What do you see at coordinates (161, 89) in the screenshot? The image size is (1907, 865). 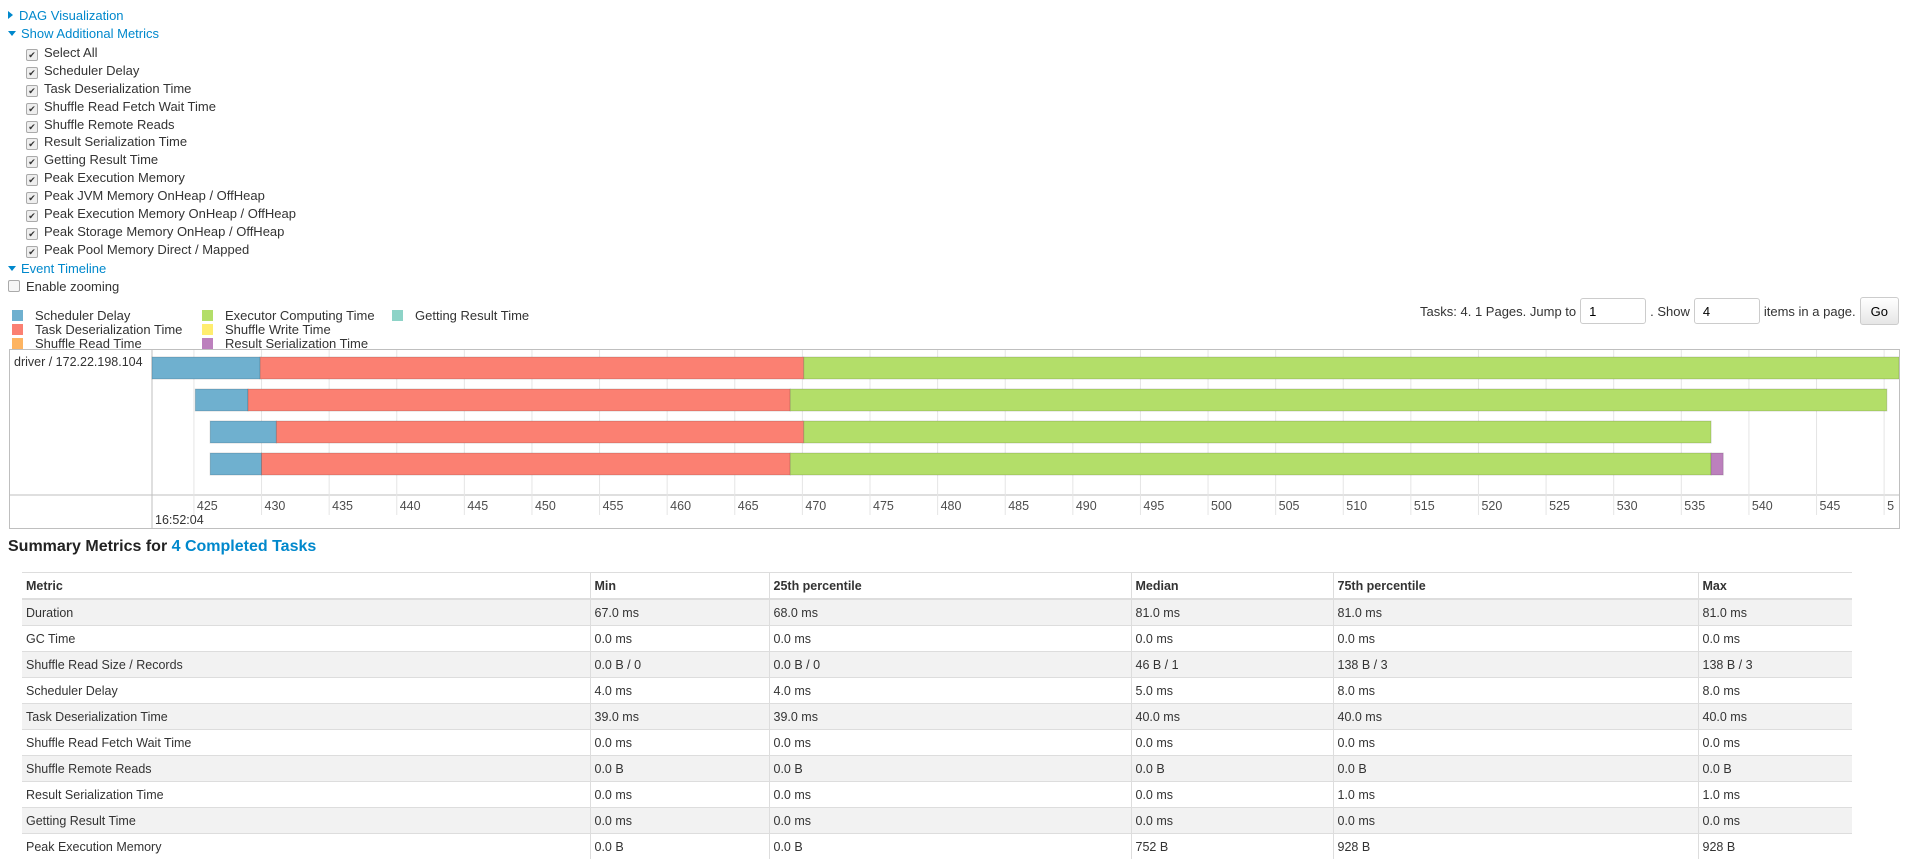 I see `metric-checkbox-2: ✔ Task Deserialization Time` at bounding box center [161, 89].